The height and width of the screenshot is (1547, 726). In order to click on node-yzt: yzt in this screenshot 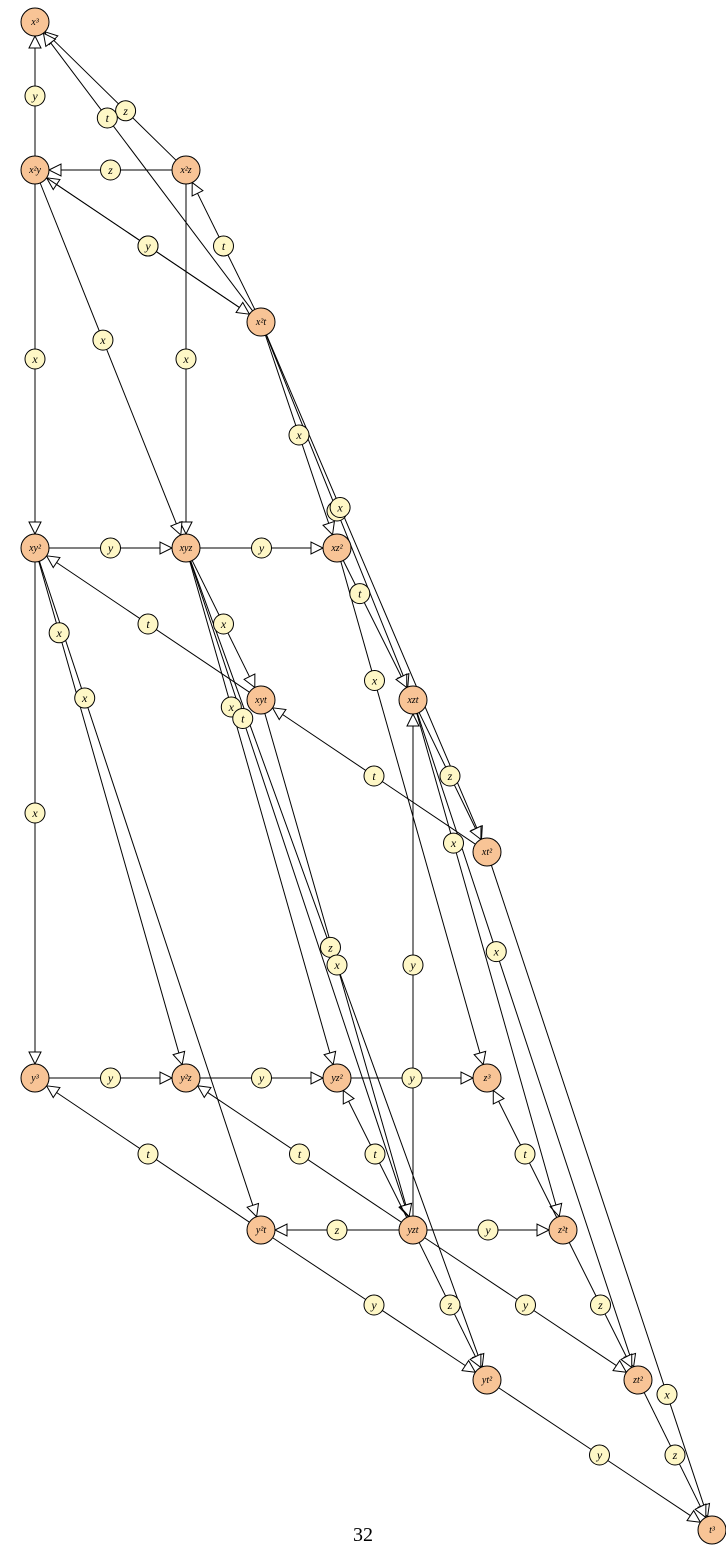, I will do `click(413, 1230)`.